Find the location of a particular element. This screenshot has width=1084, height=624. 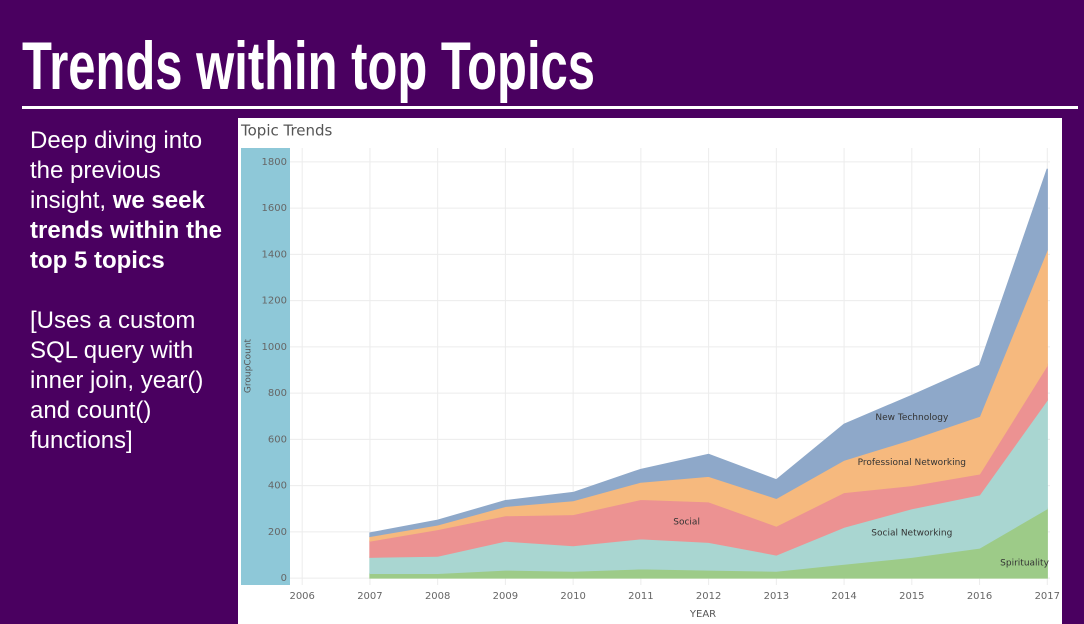

text: Deep diving into the previous insight, is located at coordinates (116, 170).